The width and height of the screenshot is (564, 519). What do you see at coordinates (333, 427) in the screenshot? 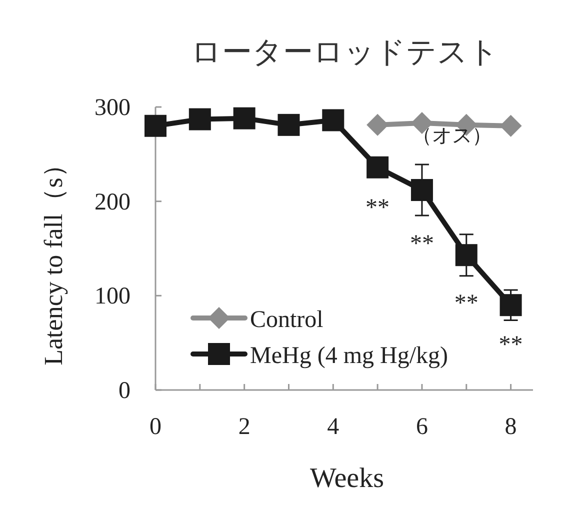
I see `x-tick-label: 4` at bounding box center [333, 427].